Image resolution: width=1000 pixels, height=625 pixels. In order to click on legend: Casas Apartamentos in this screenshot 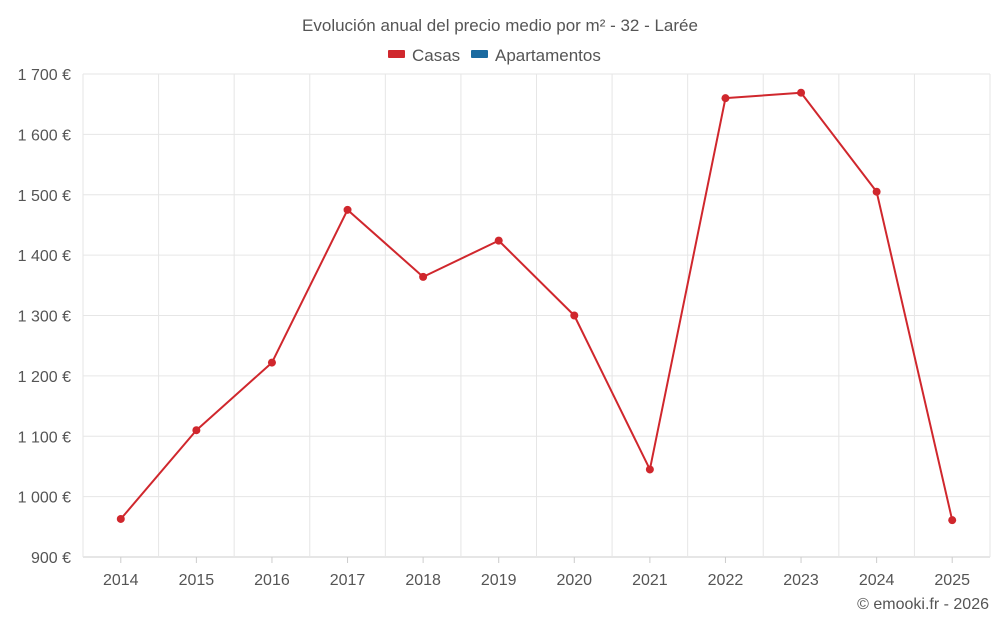, I will do `click(494, 55)`.